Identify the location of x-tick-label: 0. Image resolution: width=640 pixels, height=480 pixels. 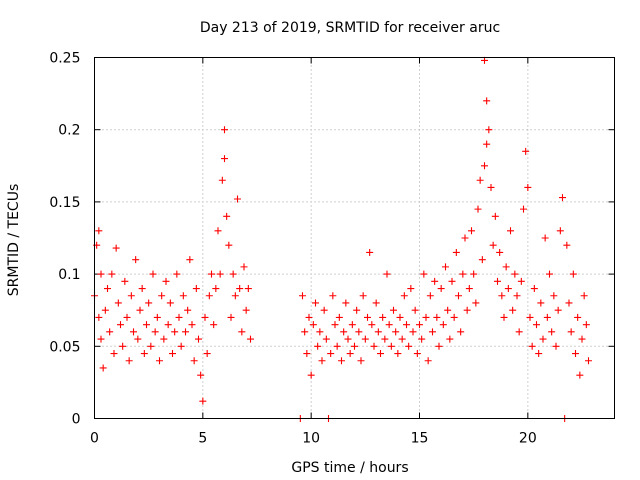
(94, 439).